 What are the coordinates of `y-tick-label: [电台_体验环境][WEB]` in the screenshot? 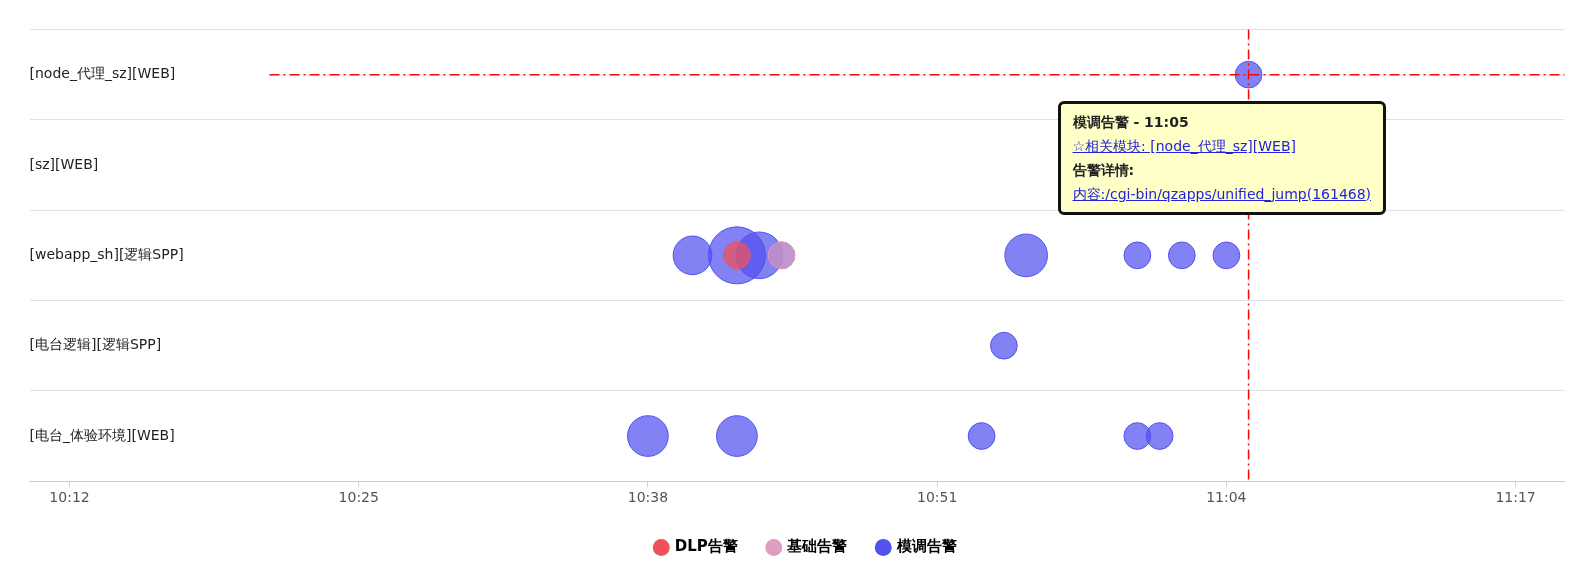 It's located at (102, 434).